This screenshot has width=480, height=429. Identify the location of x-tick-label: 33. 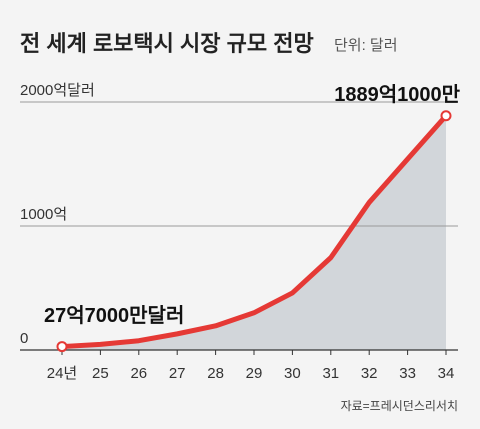
(407, 373).